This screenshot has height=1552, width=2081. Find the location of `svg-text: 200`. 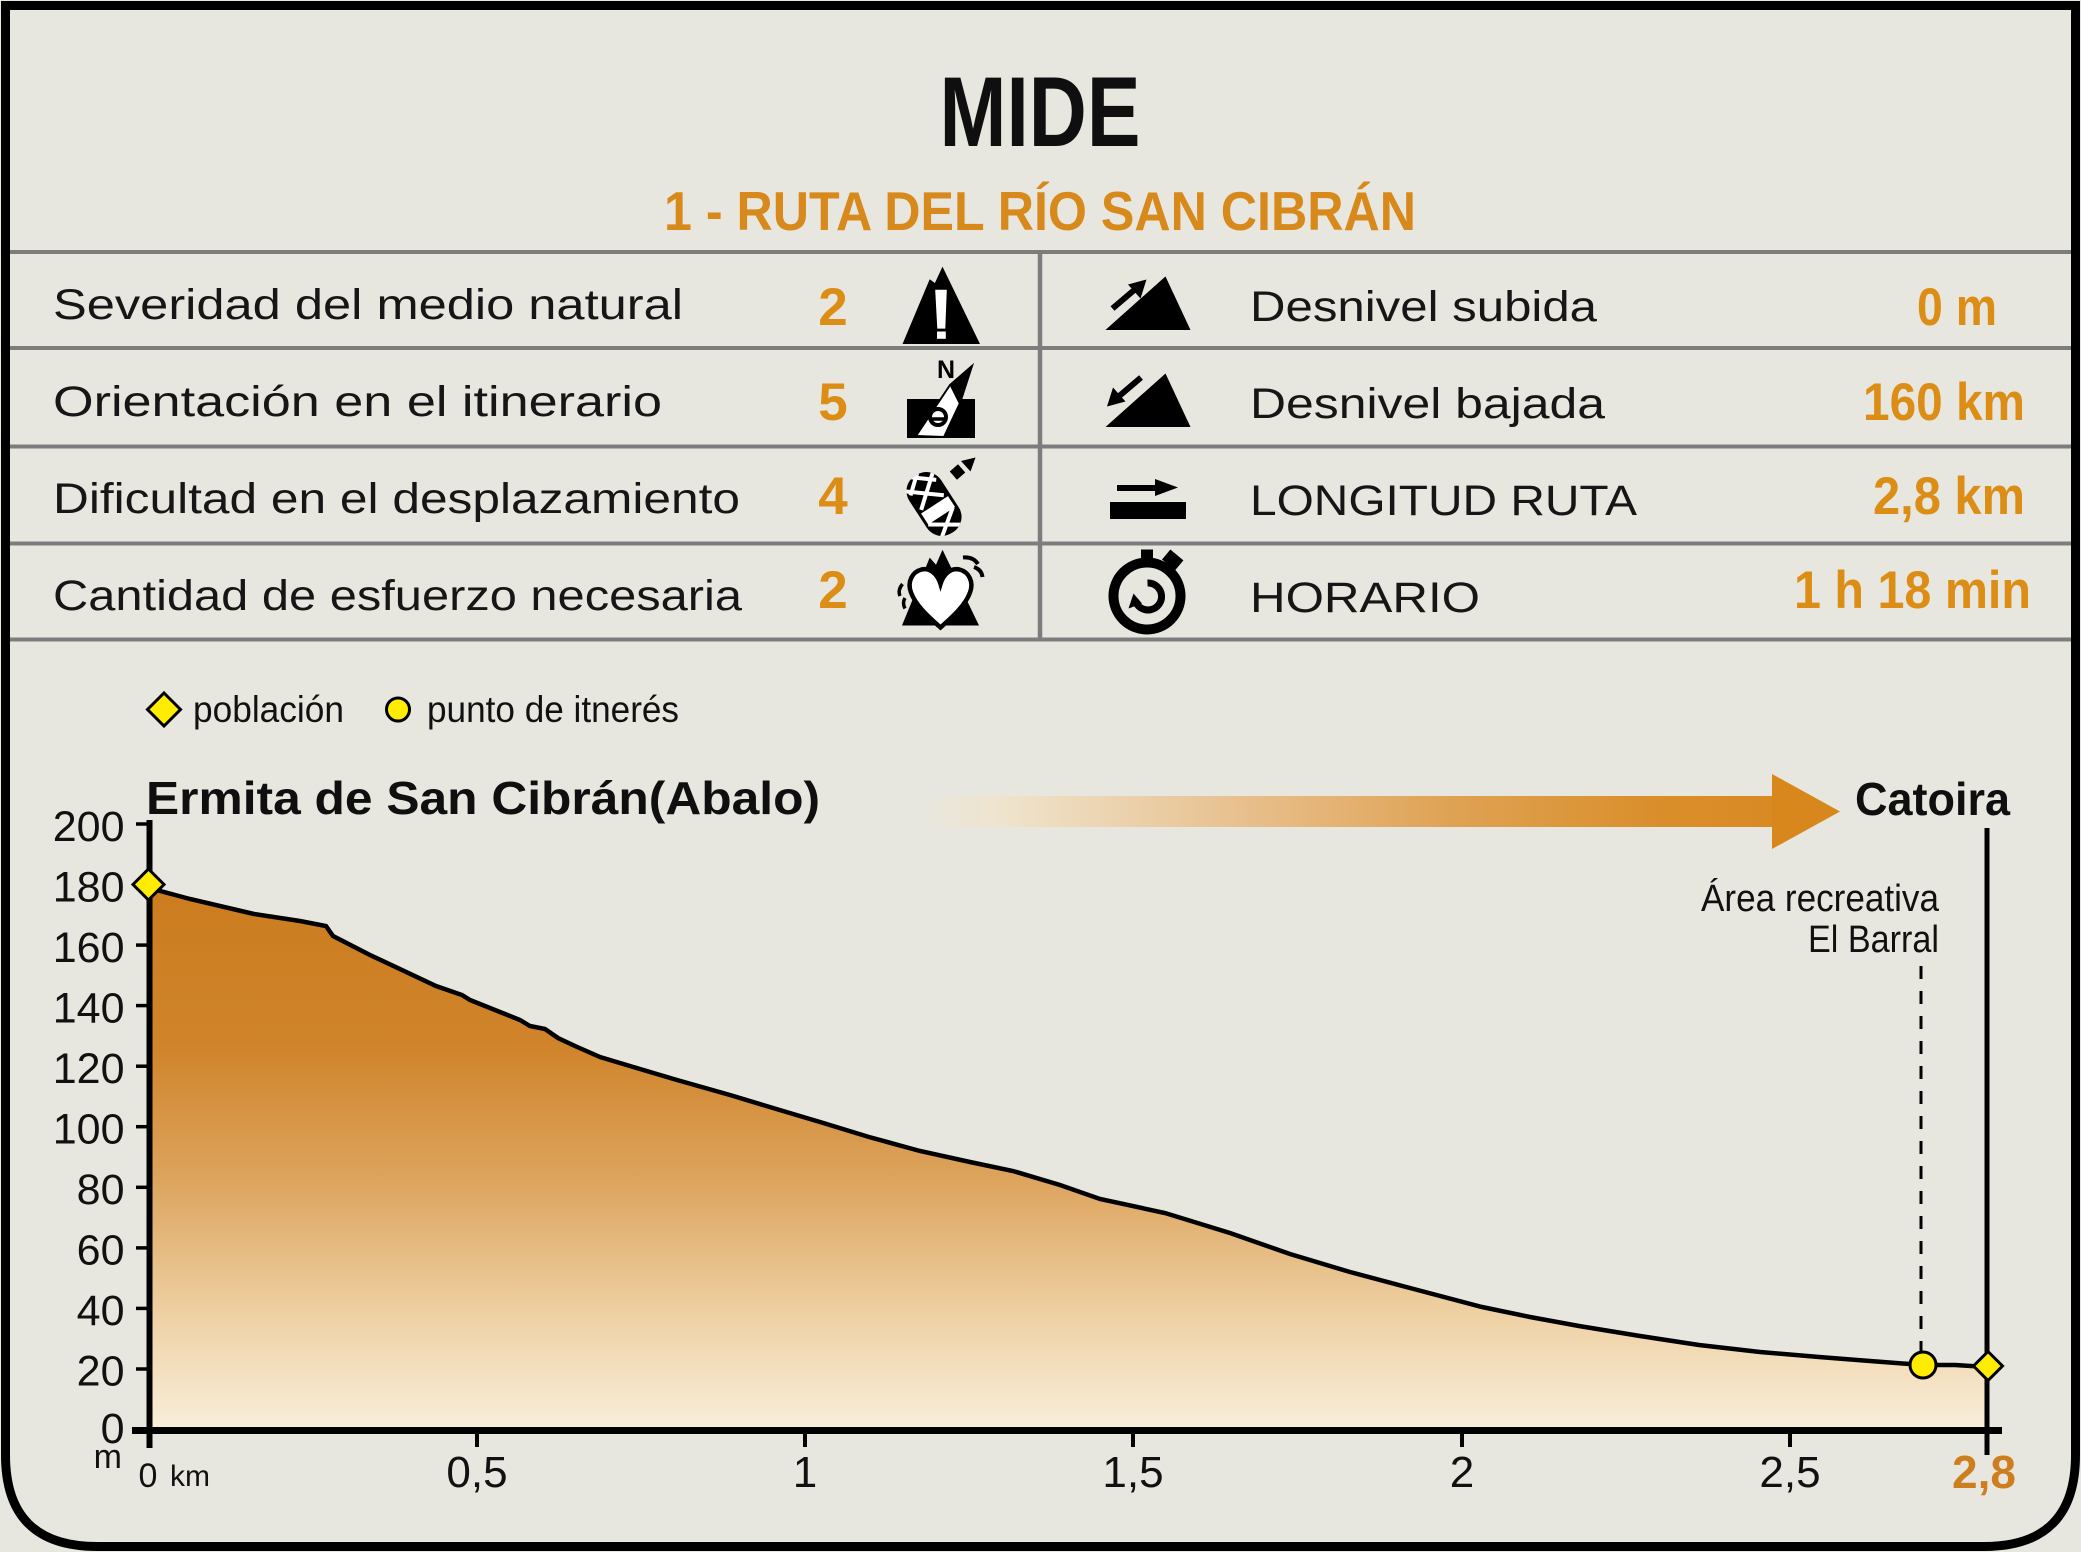

svg-text: 200 is located at coordinates (89, 827).